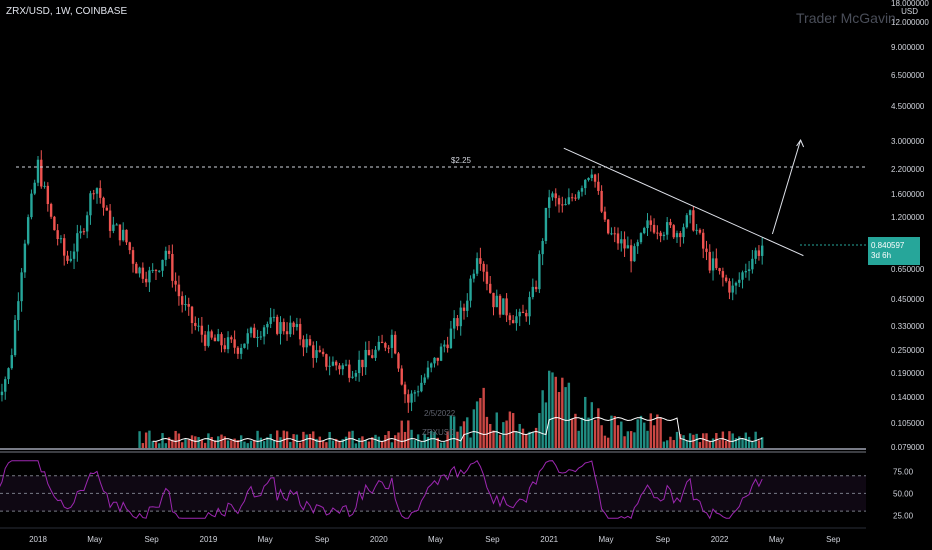 Image resolution: width=932 pixels, height=550 pixels. Describe the element at coordinates (67, 11) in the screenshot. I see `symbol-title: ZRX/USD, 1W, COINBASE` at that location.